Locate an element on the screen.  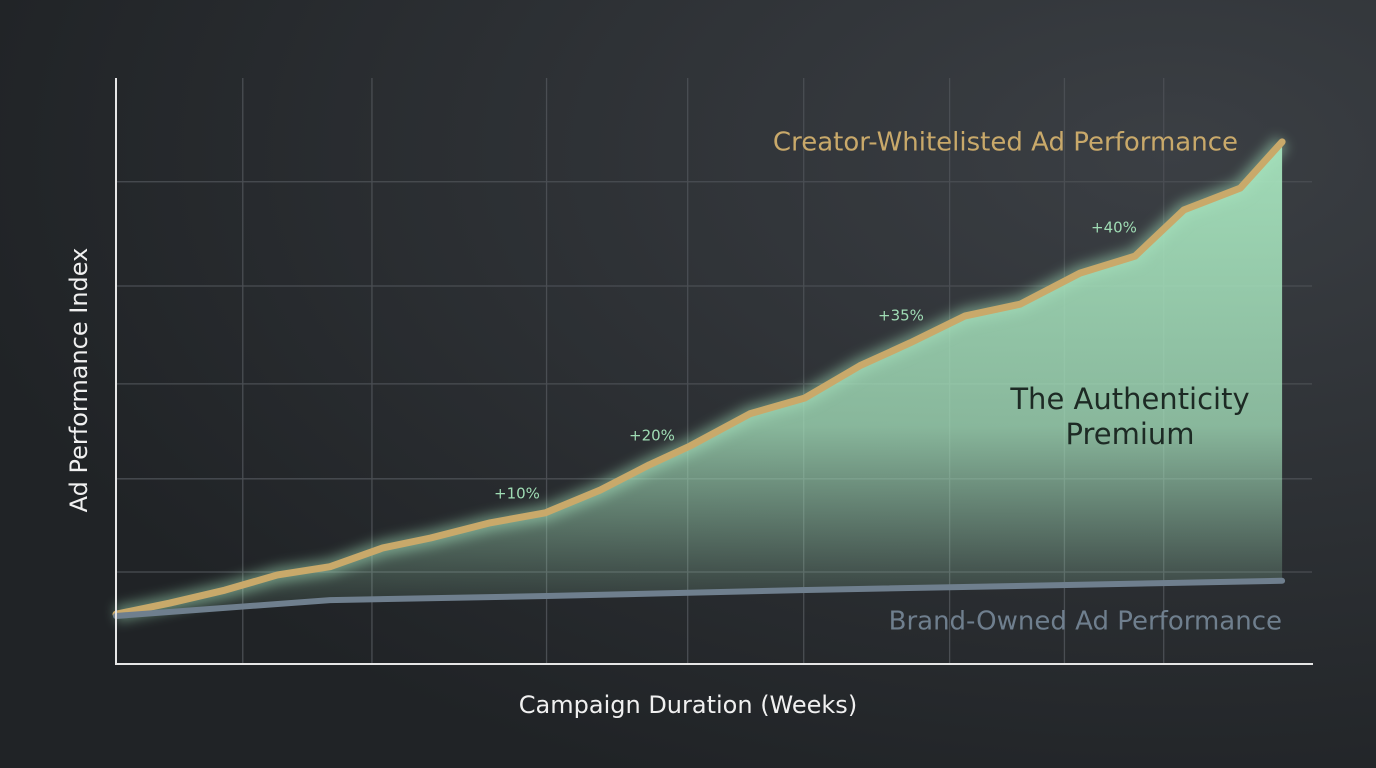
annotation: +10% is located at coordinates (517, 494).